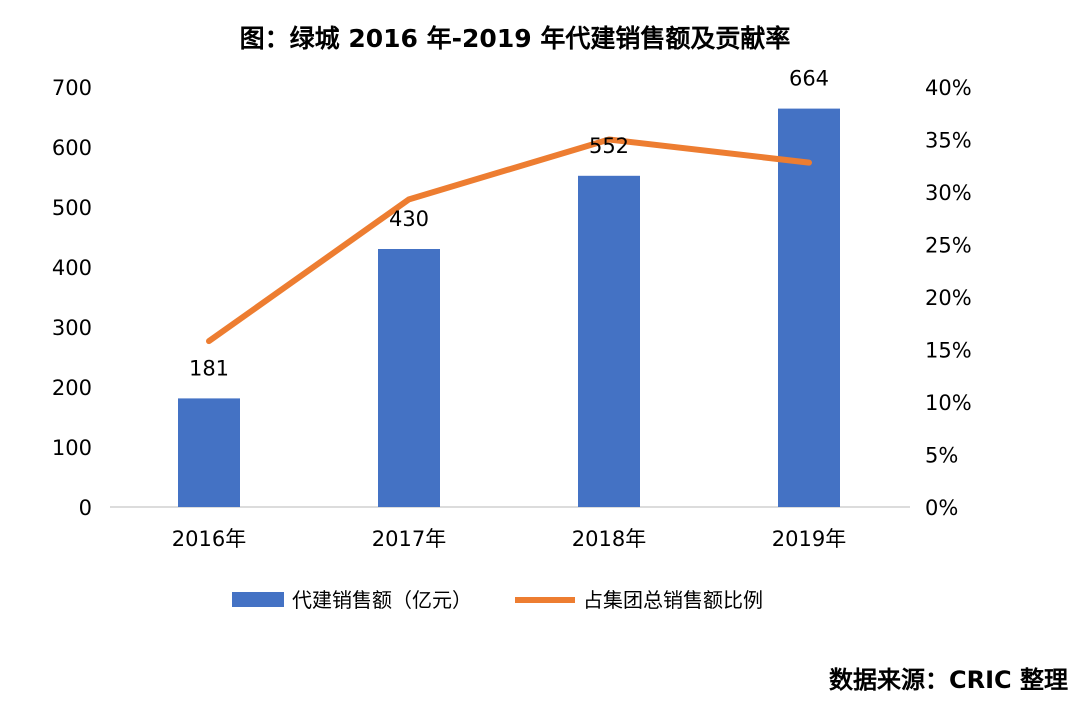 The height and width of the screenshot is (710, 1080). I want to click on left-tick-label: 0, so click(85, 508).